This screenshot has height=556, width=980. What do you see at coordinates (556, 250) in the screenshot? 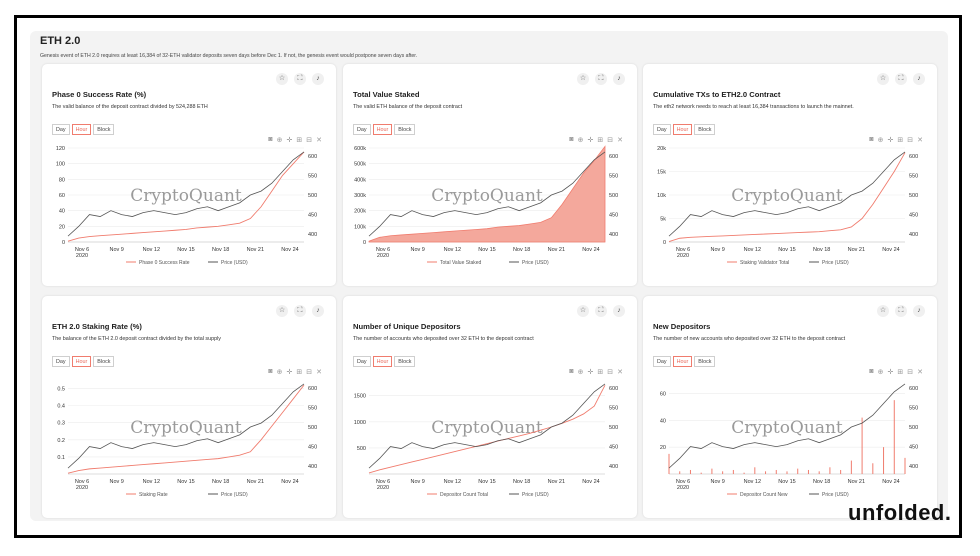
I see `x-tick-label: Nov 21` at bounding box center [556, 250].